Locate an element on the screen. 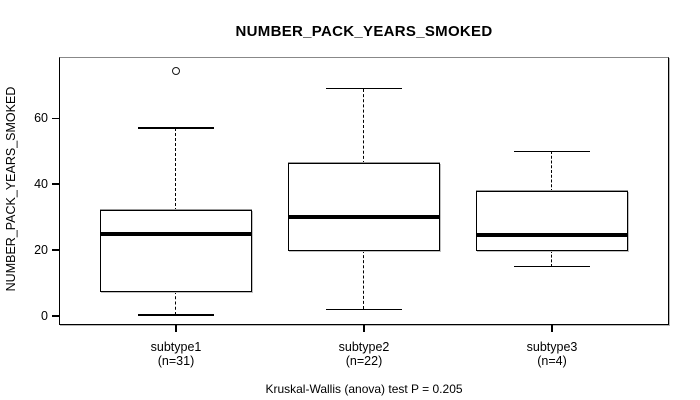 The width and height of the screenshot is (700, 400). y-axis-tick-label: 60 is located at coordinates (41, 118).